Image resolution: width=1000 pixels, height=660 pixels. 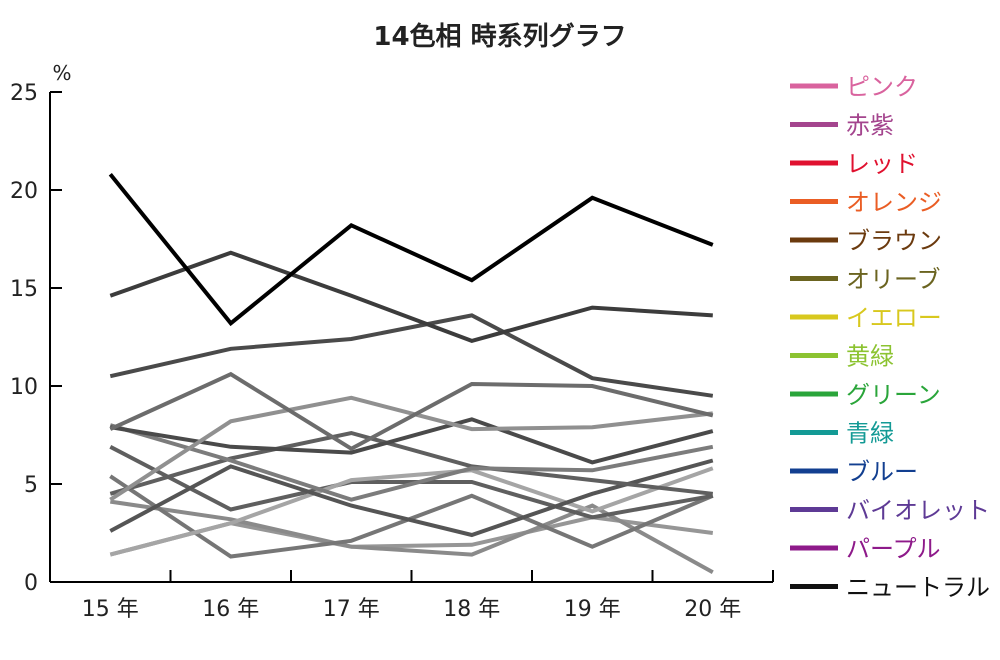 I want to click on legend-label: 黄緑, so click(x=870, y=357).